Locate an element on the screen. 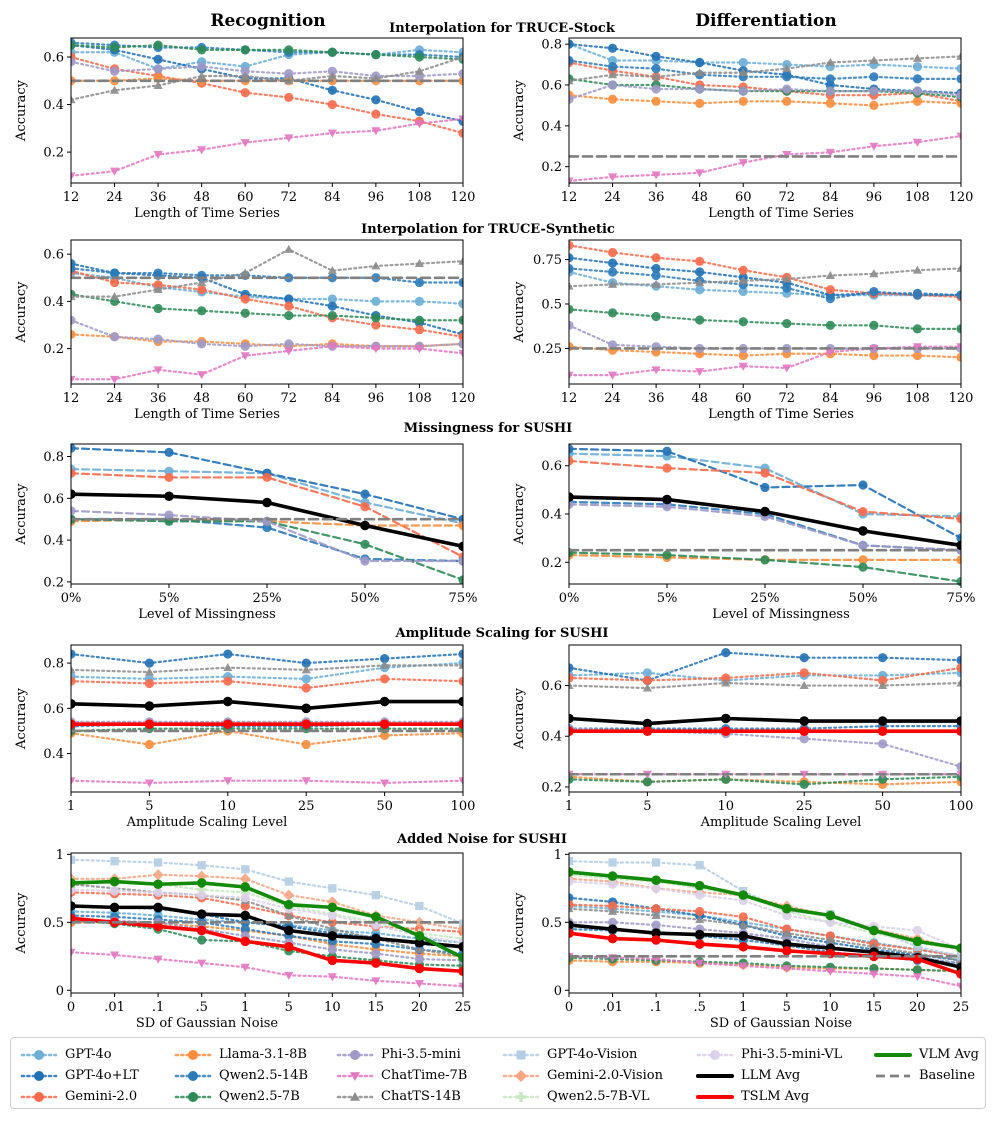 The height and width of the screenshot is (1121, 997). legend-swatch-gpt-4o-lt is located at coordinates (39, 1076).